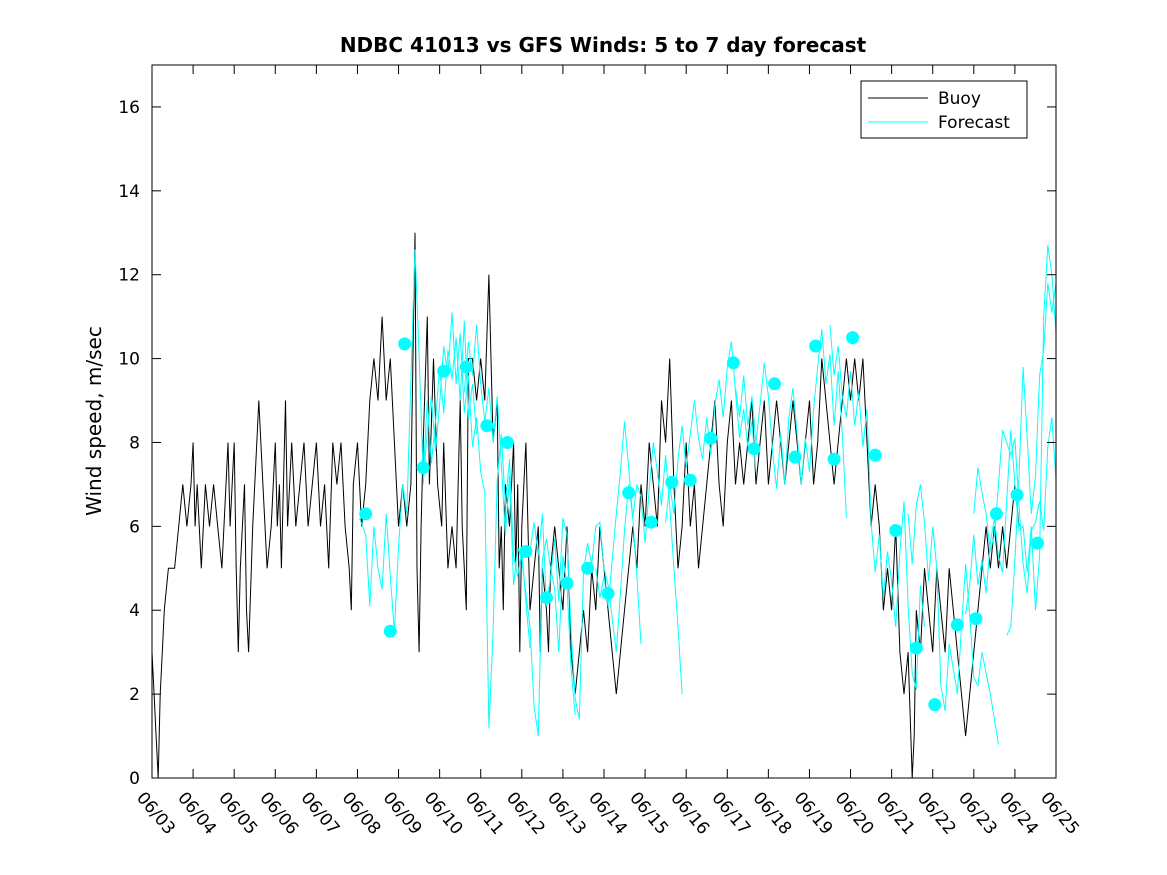  I want to click on x-tick-label: 06/23, so click(977, 813).